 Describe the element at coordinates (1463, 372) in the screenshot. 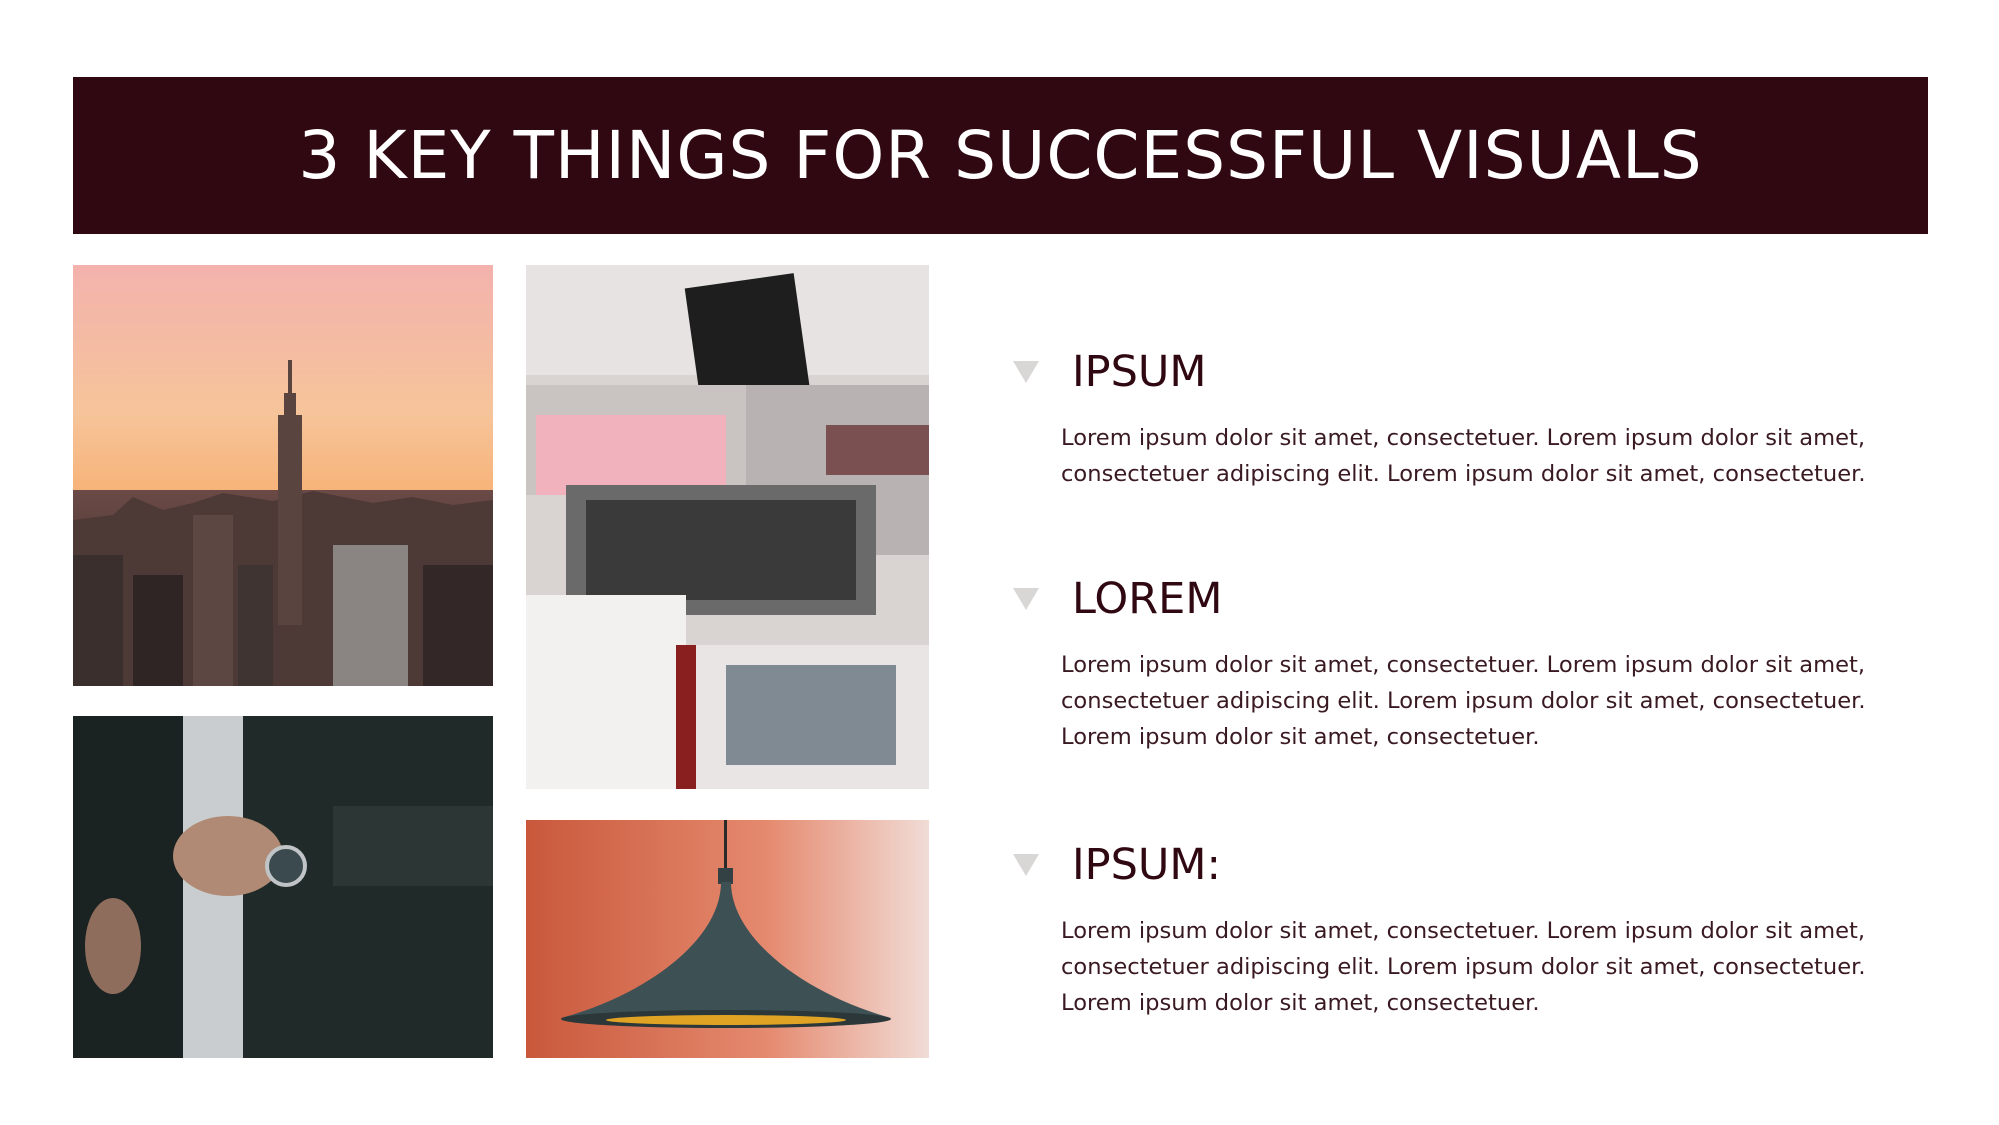

I see `key-item-heading-row: IPSUM` at that location.